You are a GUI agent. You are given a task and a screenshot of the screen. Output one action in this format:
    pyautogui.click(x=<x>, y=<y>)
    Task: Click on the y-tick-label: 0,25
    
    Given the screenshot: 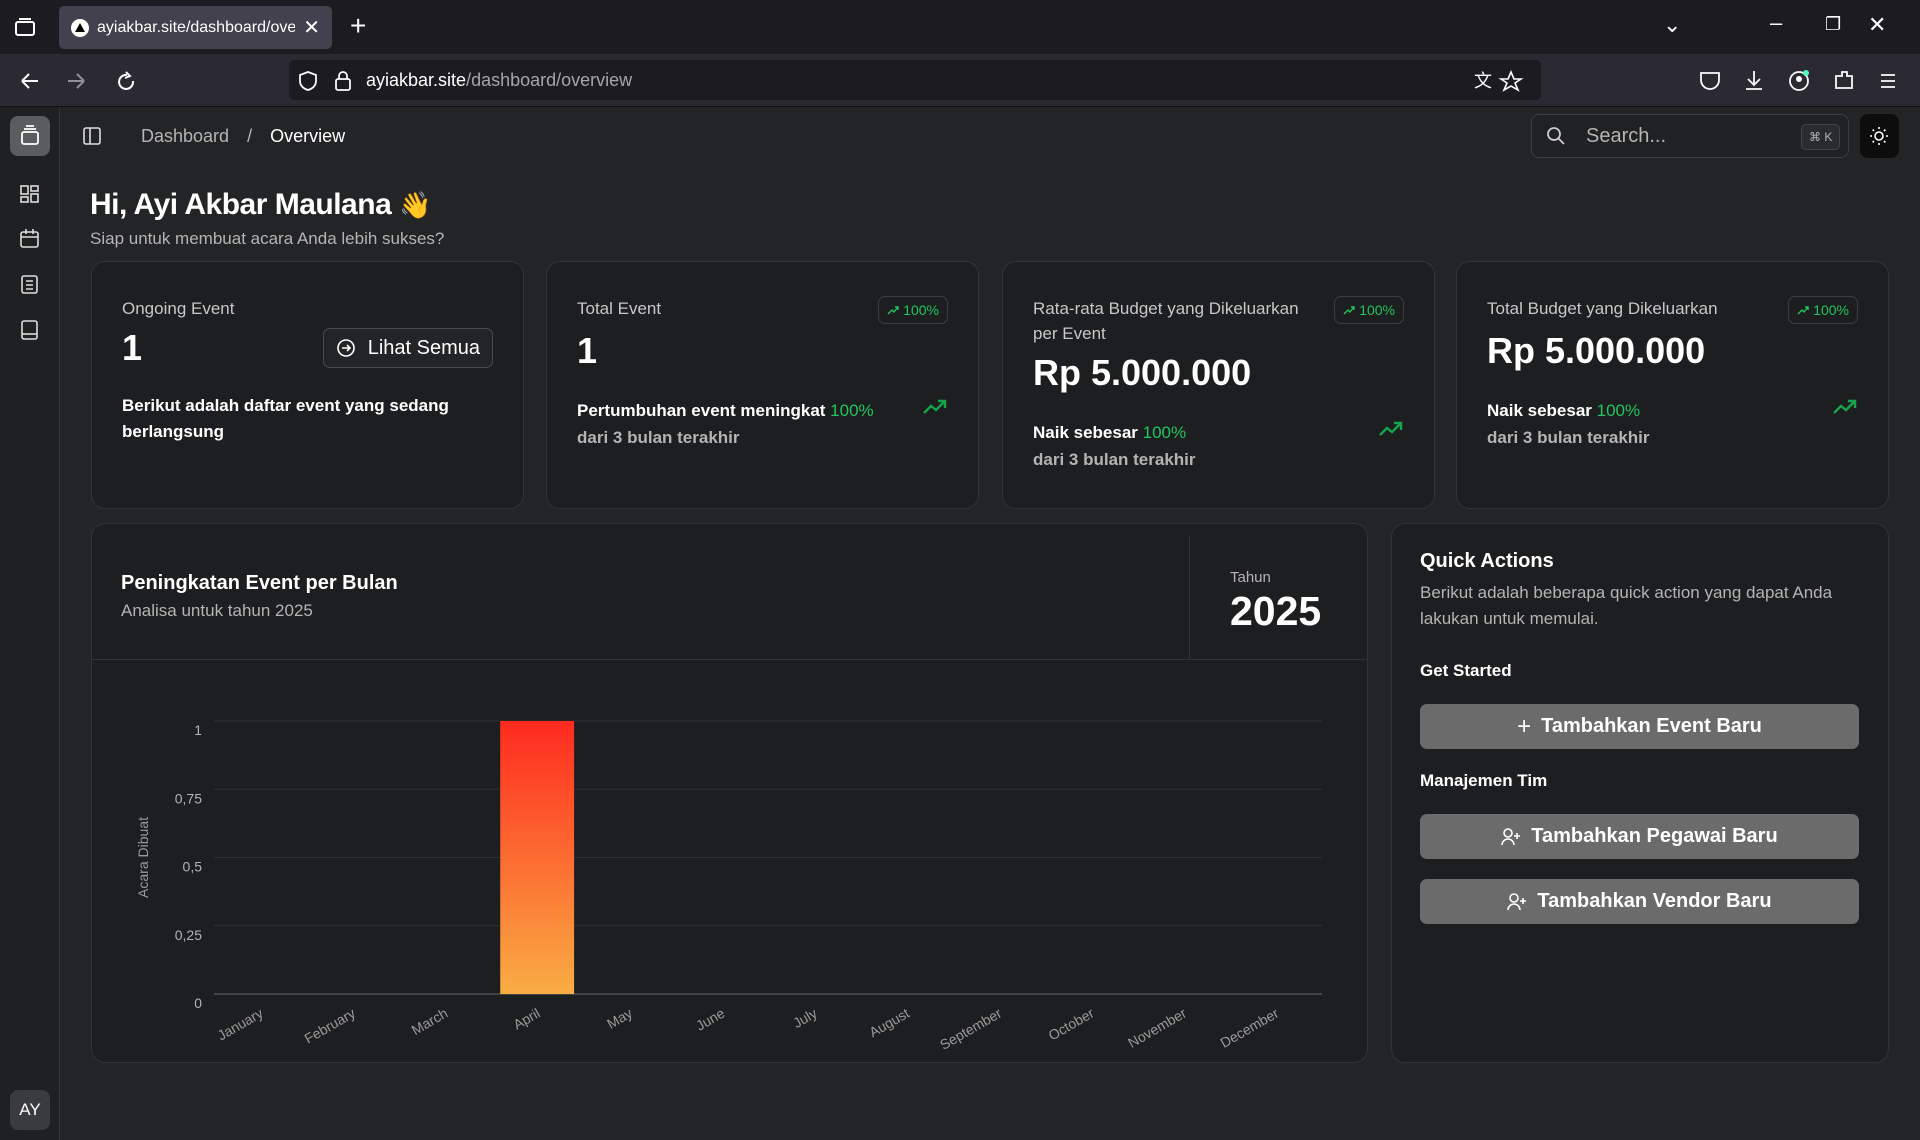 What is the action you would take?
    pyautogui.click(x=188, y=935)
    